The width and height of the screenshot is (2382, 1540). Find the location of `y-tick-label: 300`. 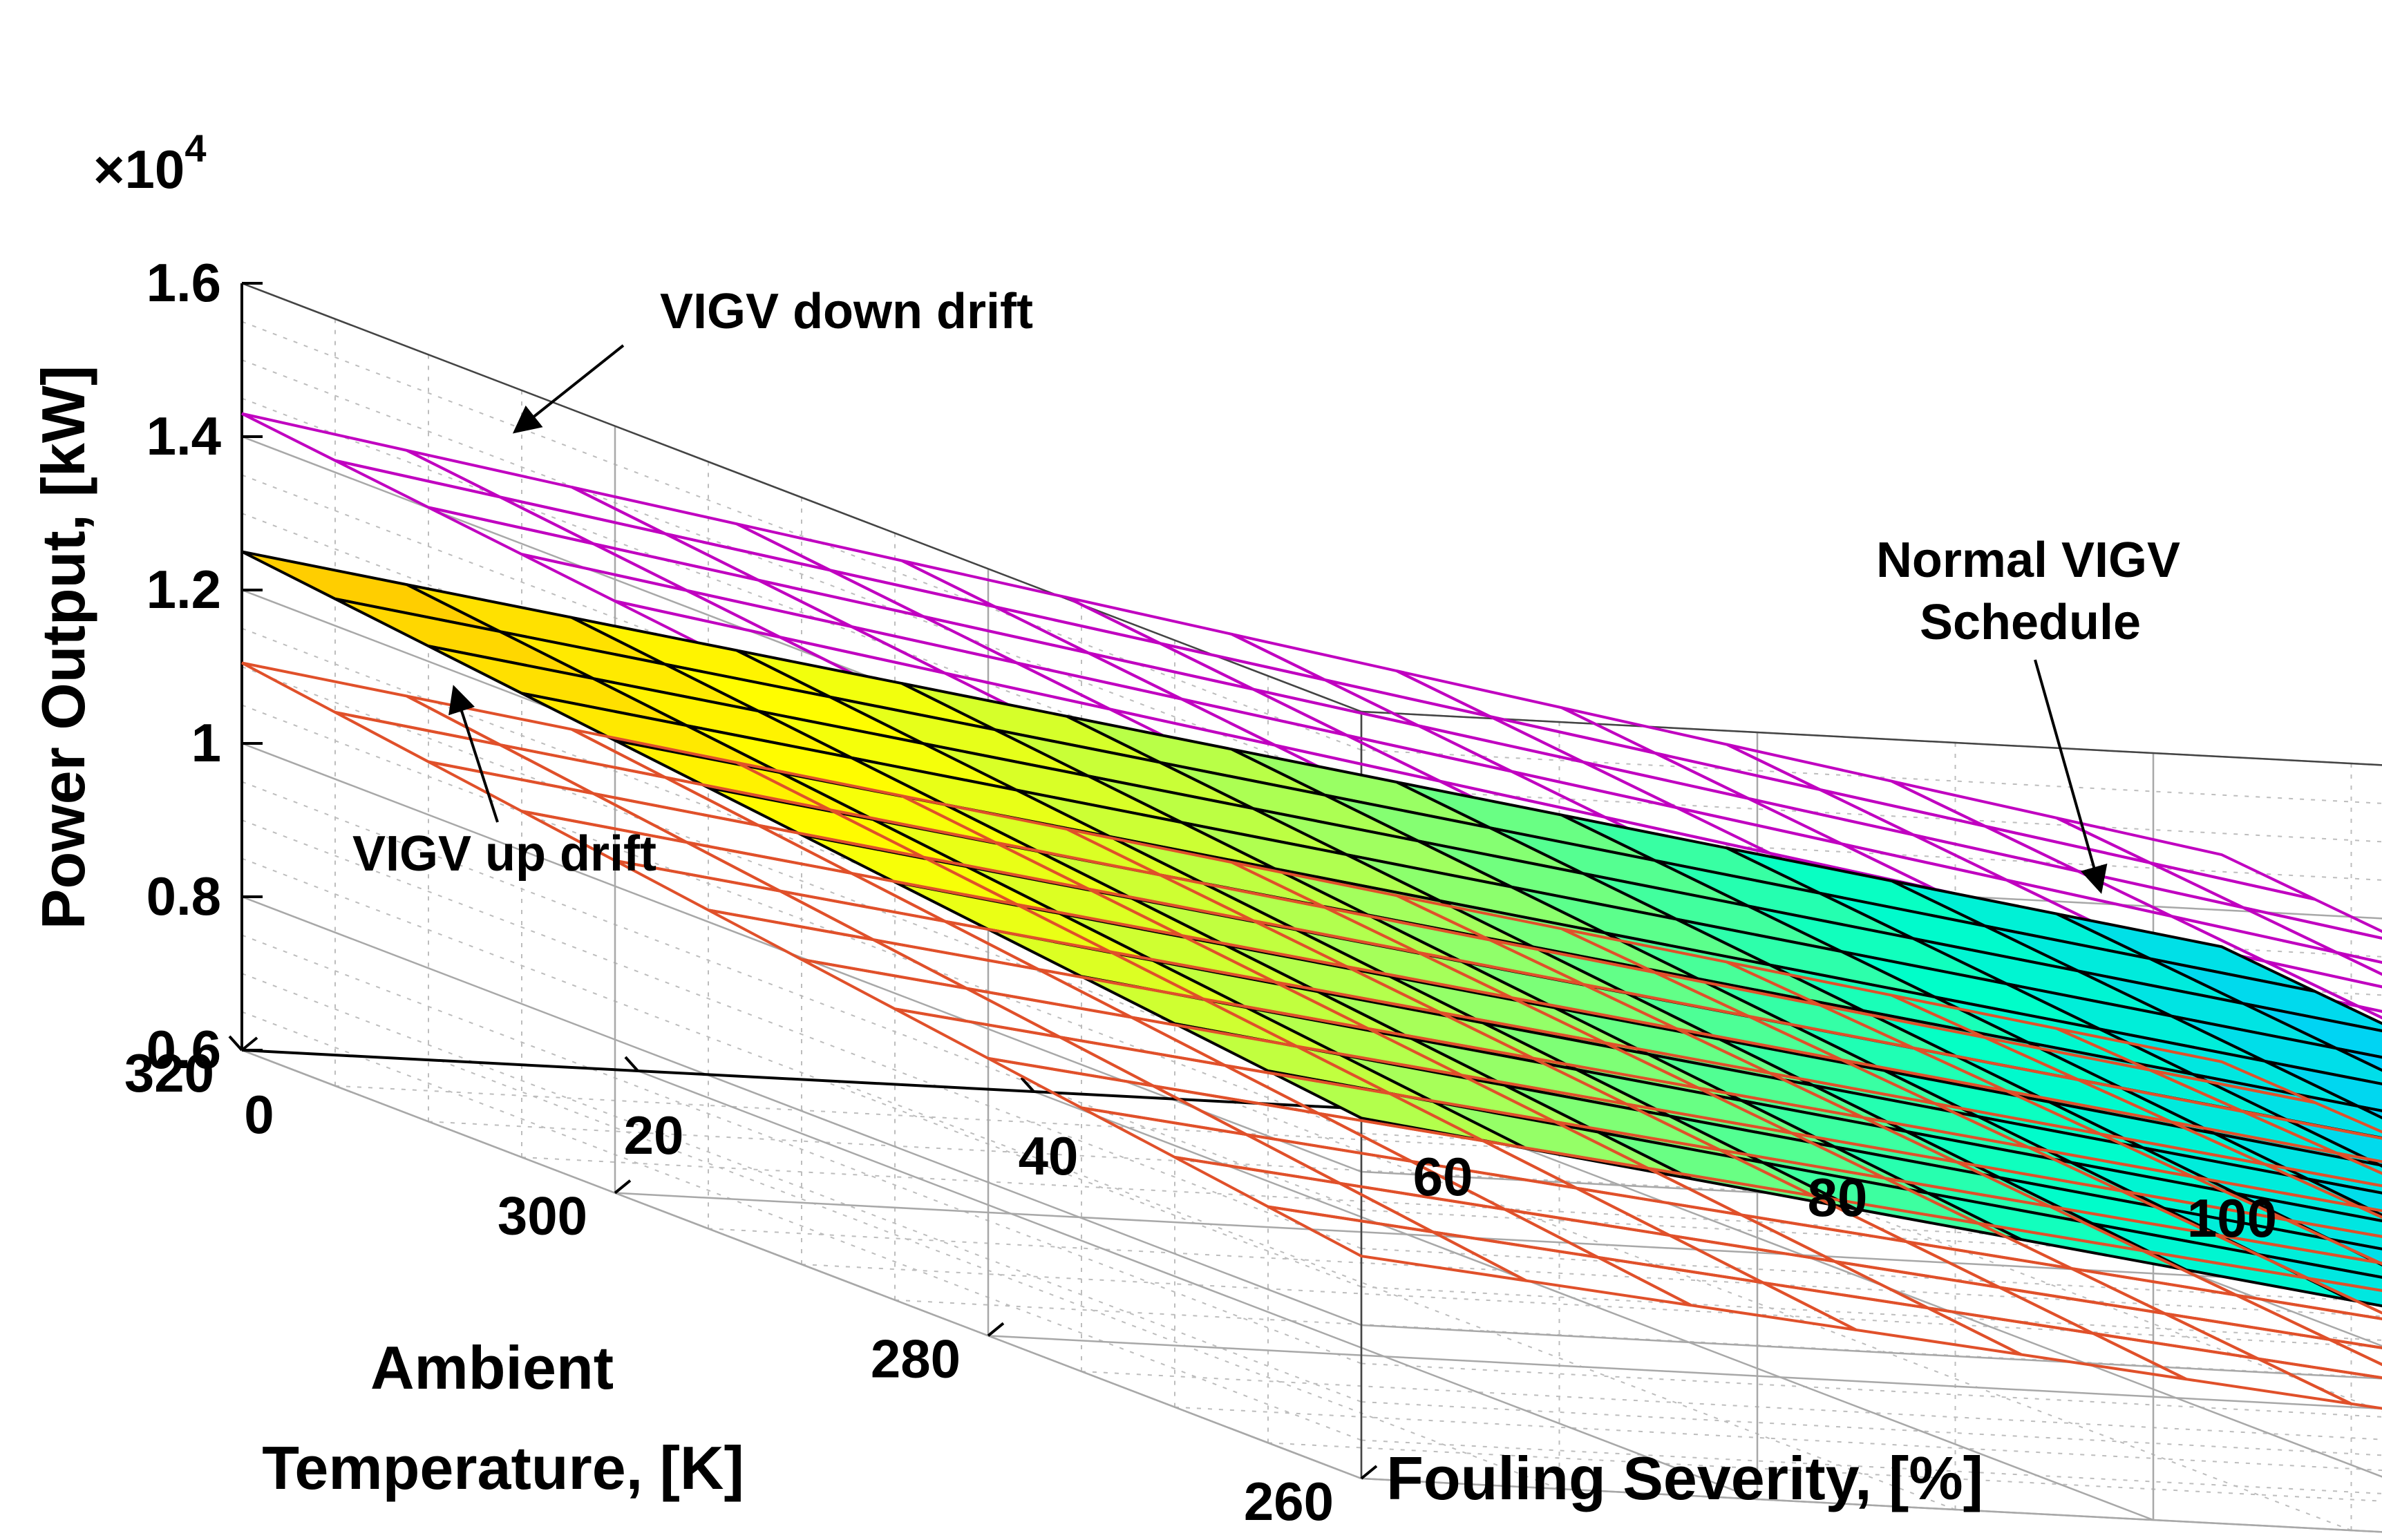

y-tick-label: 300 is located at coordinates (542, 1216).